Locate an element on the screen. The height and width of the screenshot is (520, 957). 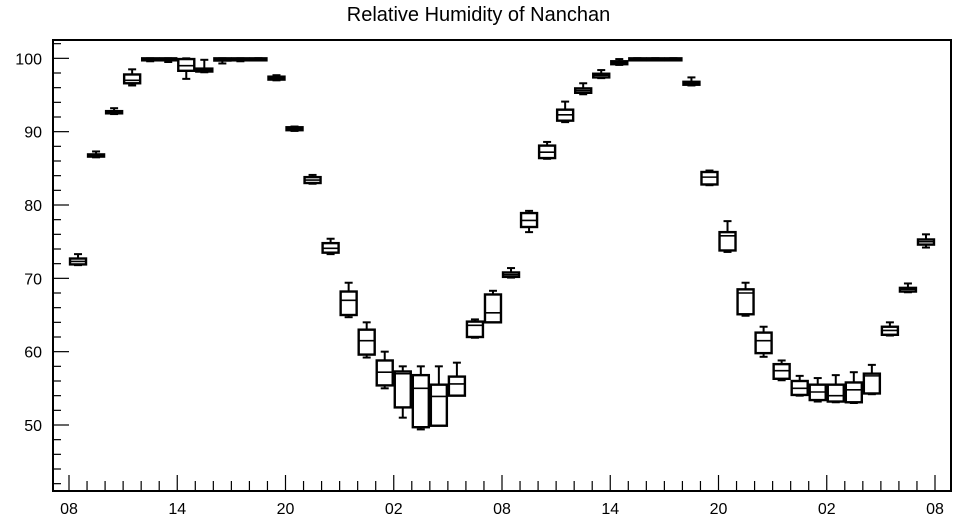
y-tick-label: 80 is located at coordinates (33, 206).